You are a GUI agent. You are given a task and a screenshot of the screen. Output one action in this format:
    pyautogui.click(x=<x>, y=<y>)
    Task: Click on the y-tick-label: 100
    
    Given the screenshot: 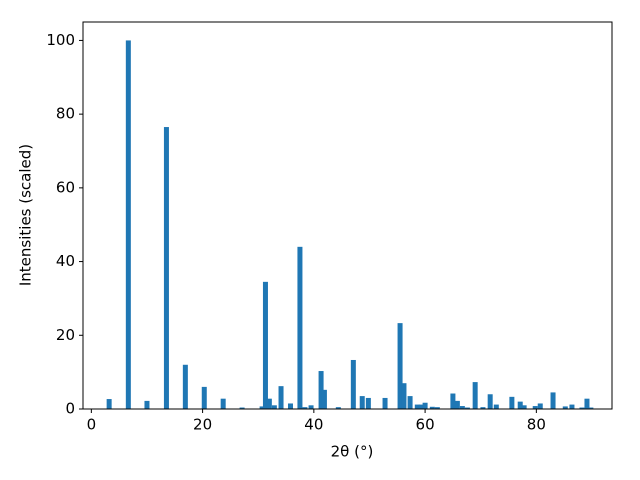 What is the action you would take?
    pyautogui.click(x=60, y=40)
    